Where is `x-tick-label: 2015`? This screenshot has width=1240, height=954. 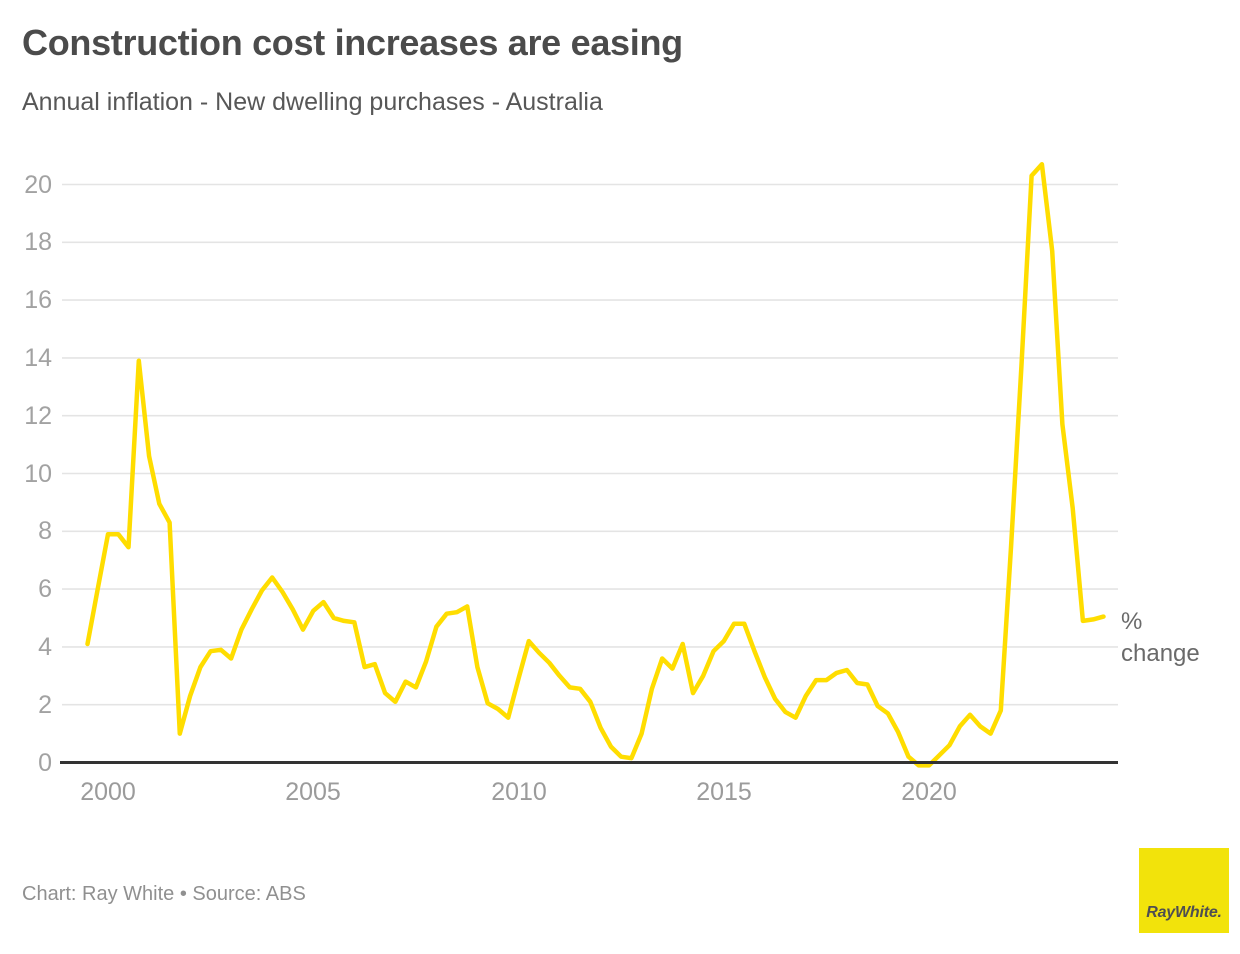
x-tick-label: 2015 is located at coordinates (724, 792).